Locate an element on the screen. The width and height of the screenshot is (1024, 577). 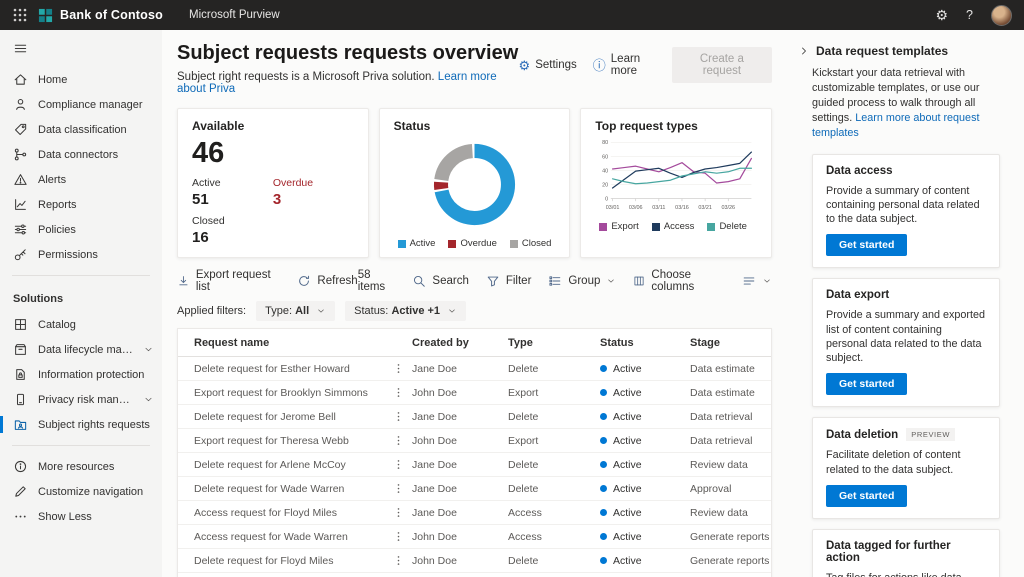
col-request-name: Request name is located at coordinates (232, 342).